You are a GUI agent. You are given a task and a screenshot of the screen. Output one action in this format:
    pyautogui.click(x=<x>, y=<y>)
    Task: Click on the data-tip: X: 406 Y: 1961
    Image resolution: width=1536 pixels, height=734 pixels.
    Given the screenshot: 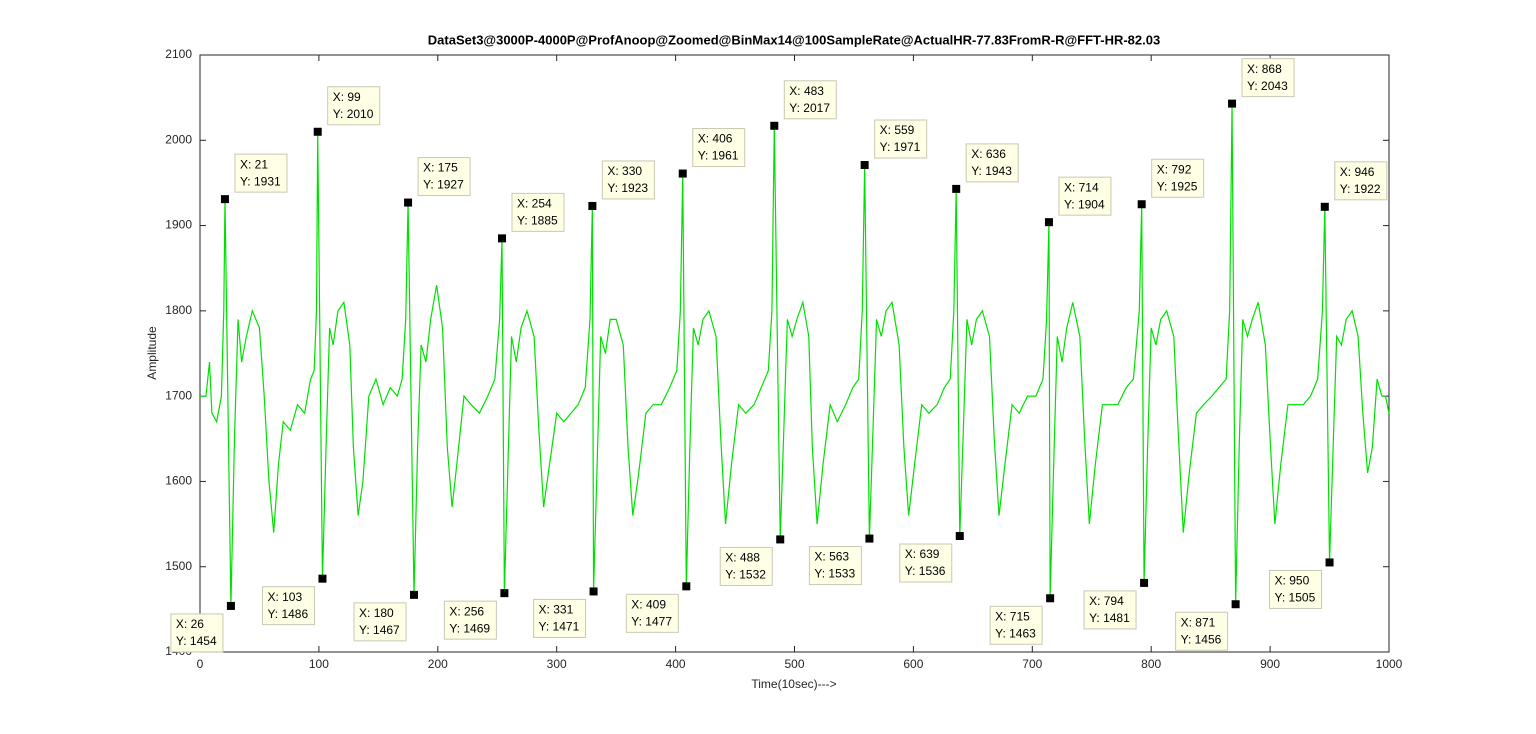 What is the action you would take?
    pyautogui.click(x=712, y=153)
    